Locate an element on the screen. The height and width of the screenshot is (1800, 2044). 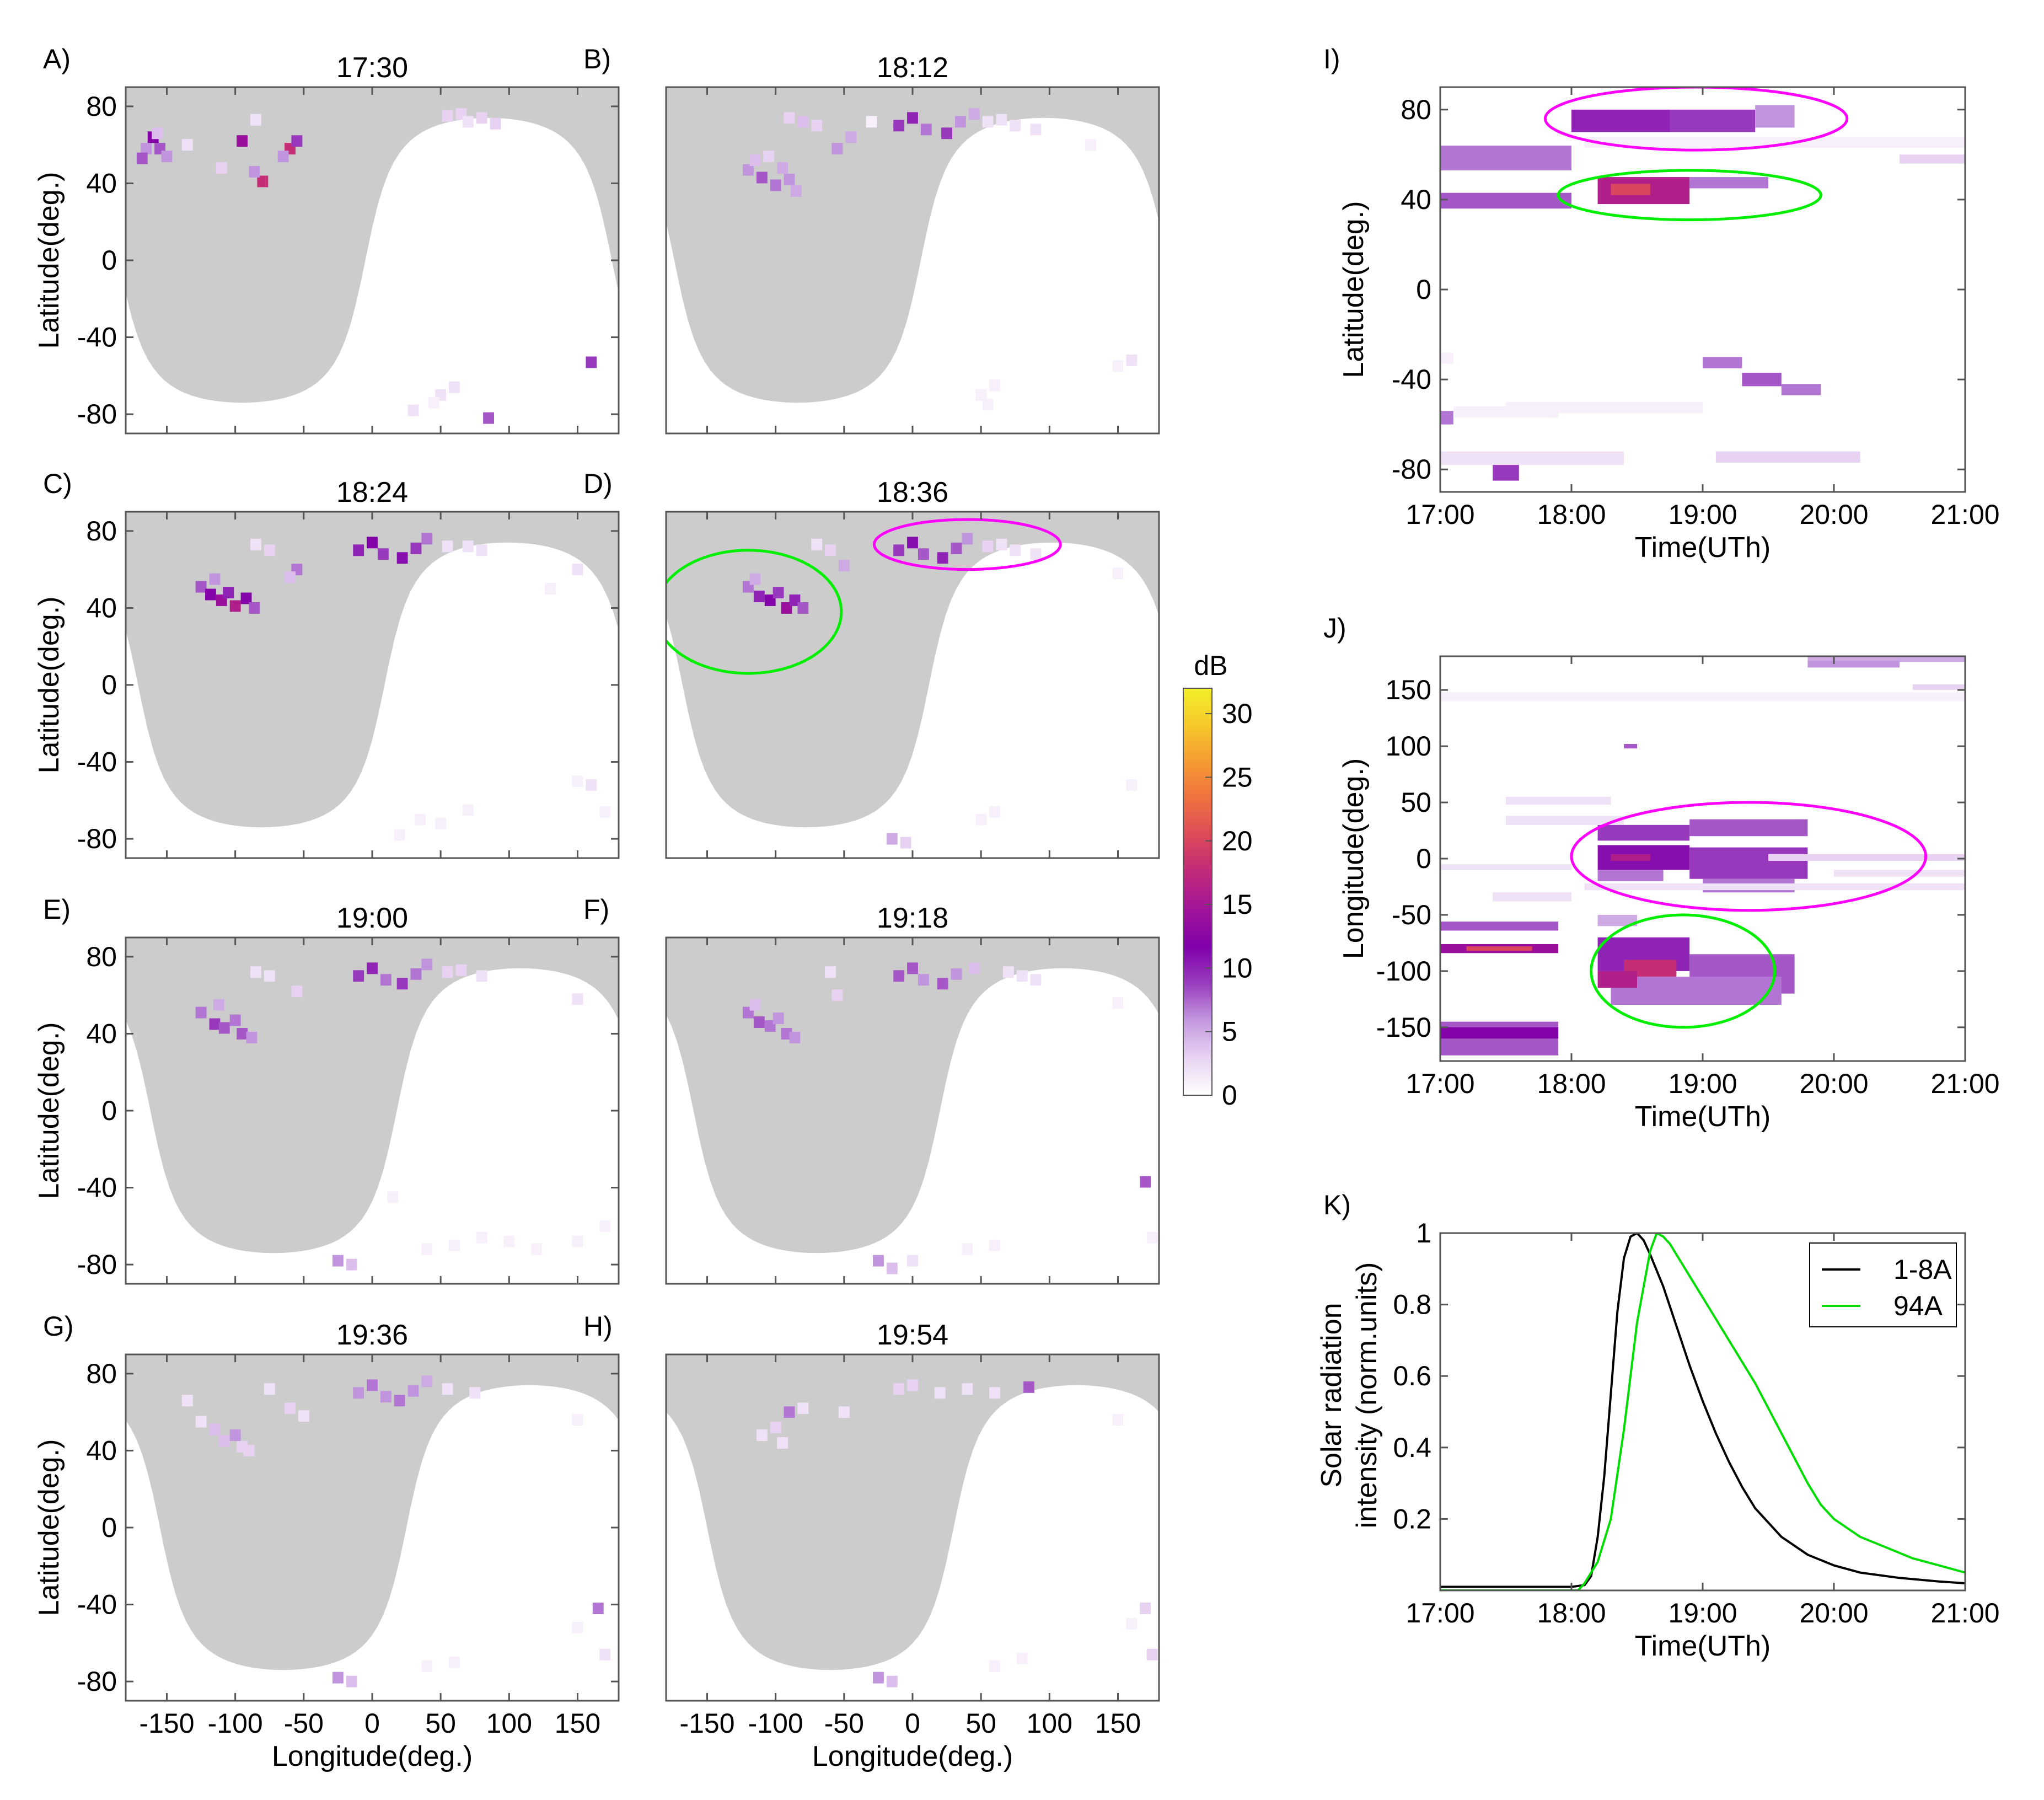
y-tick-label: 80 is located at coordinates (101, 106).